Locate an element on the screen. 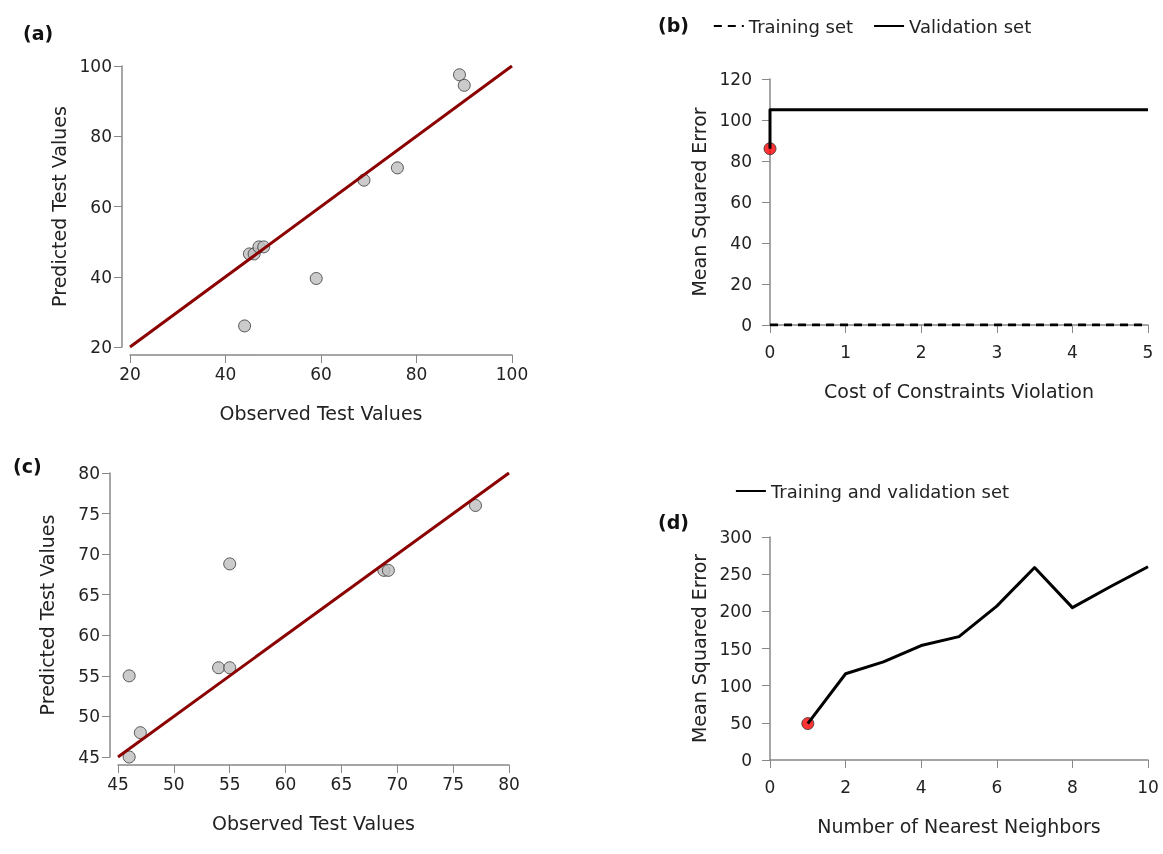  x-tick-label: 5 is located at coordinates (1148, 351).